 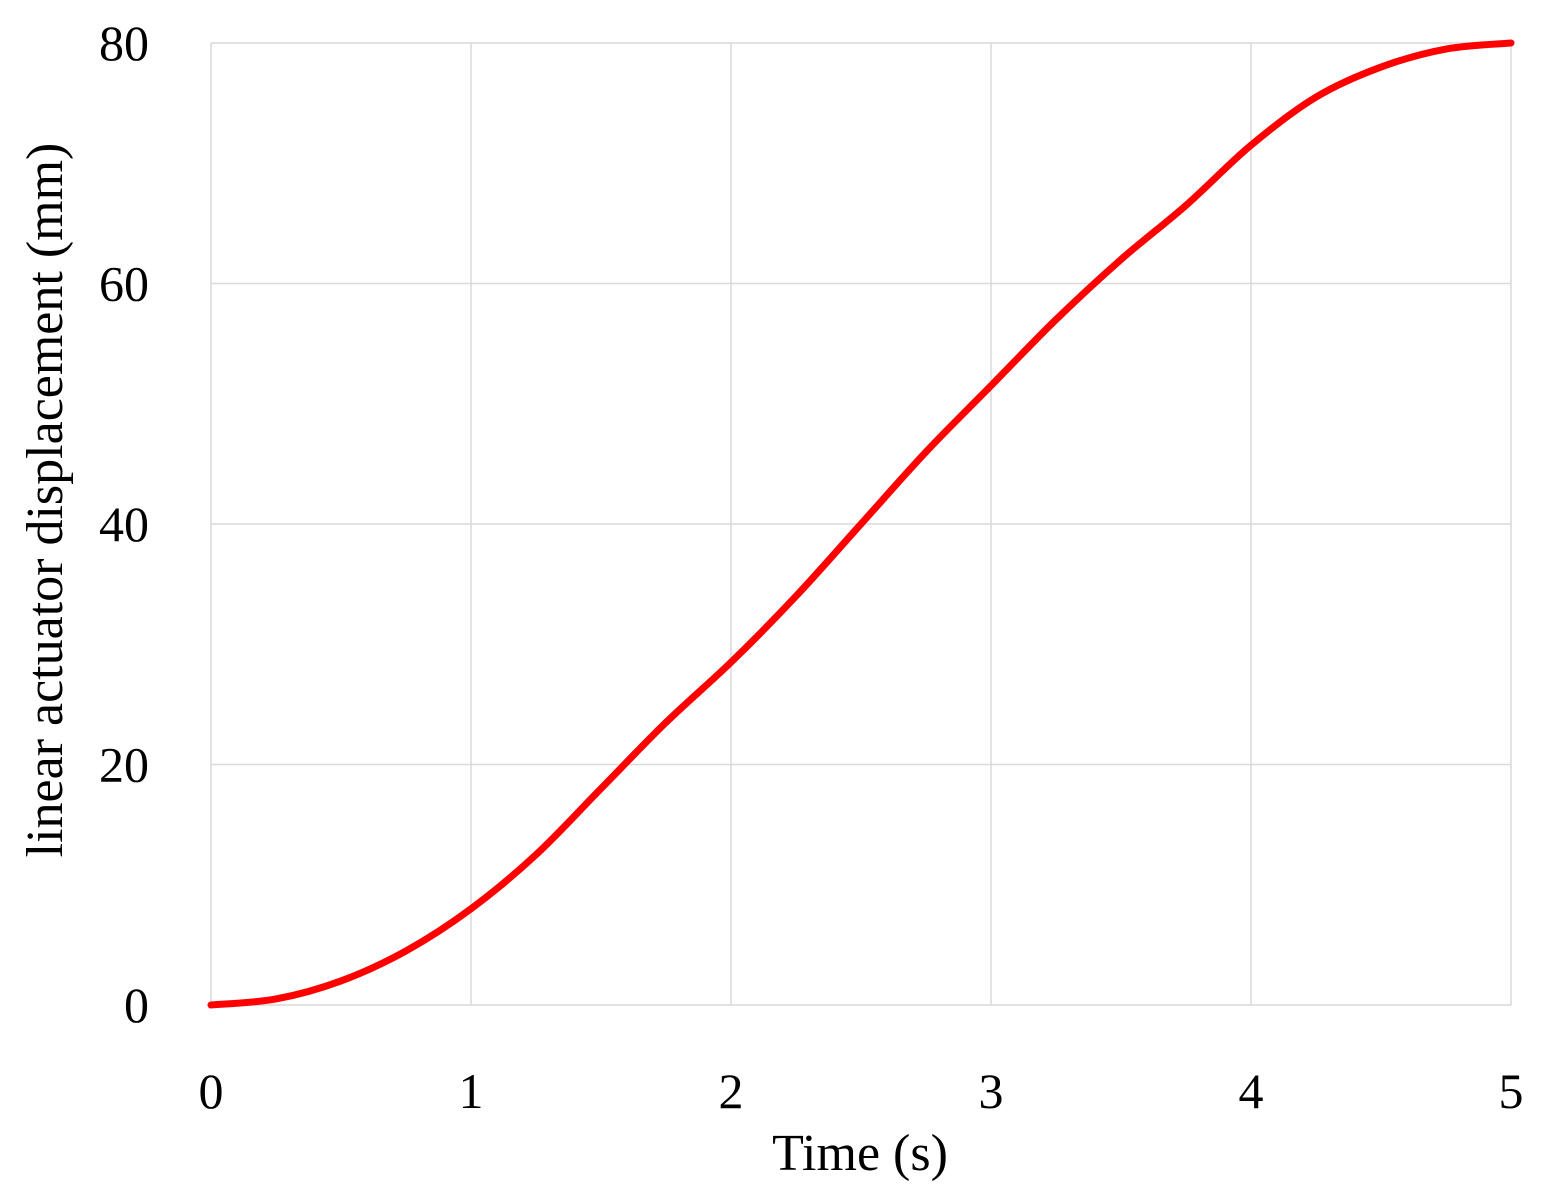 What do you see at coordinates (731, 1091) in the screenshot?
I see `x-tick-label: 2` at bounding box center [731, 1091].